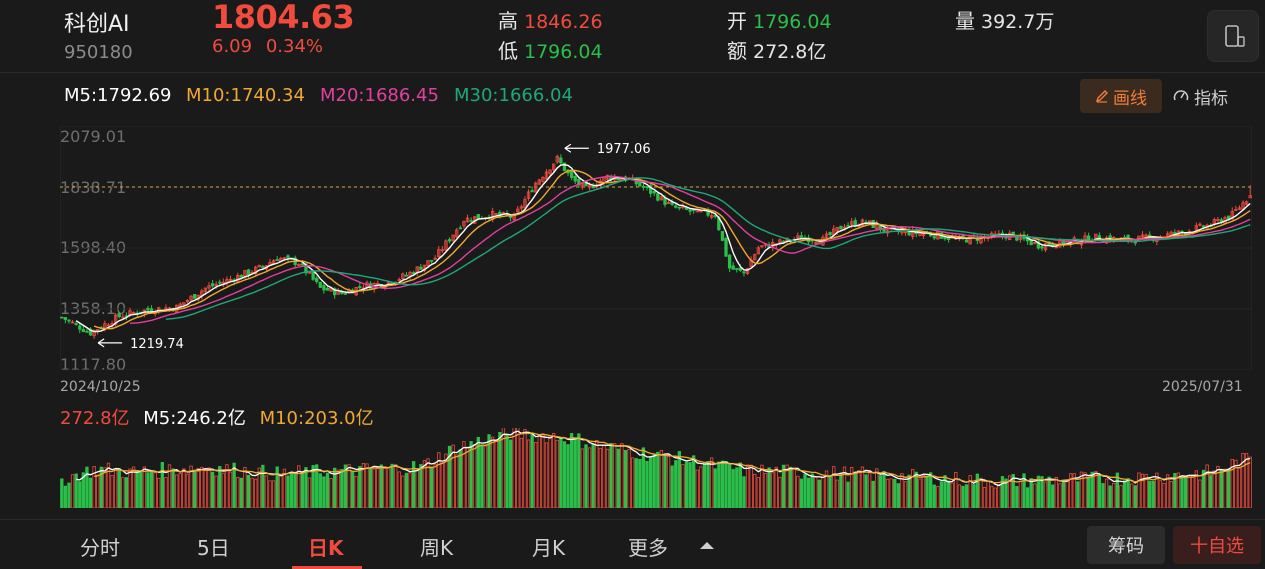 The image size is (1265, 569). What do you see at coordinates (379, 95) in the screenshot?
I see `ma20-label: M20:1686.45` at bounding box center [379, 95].